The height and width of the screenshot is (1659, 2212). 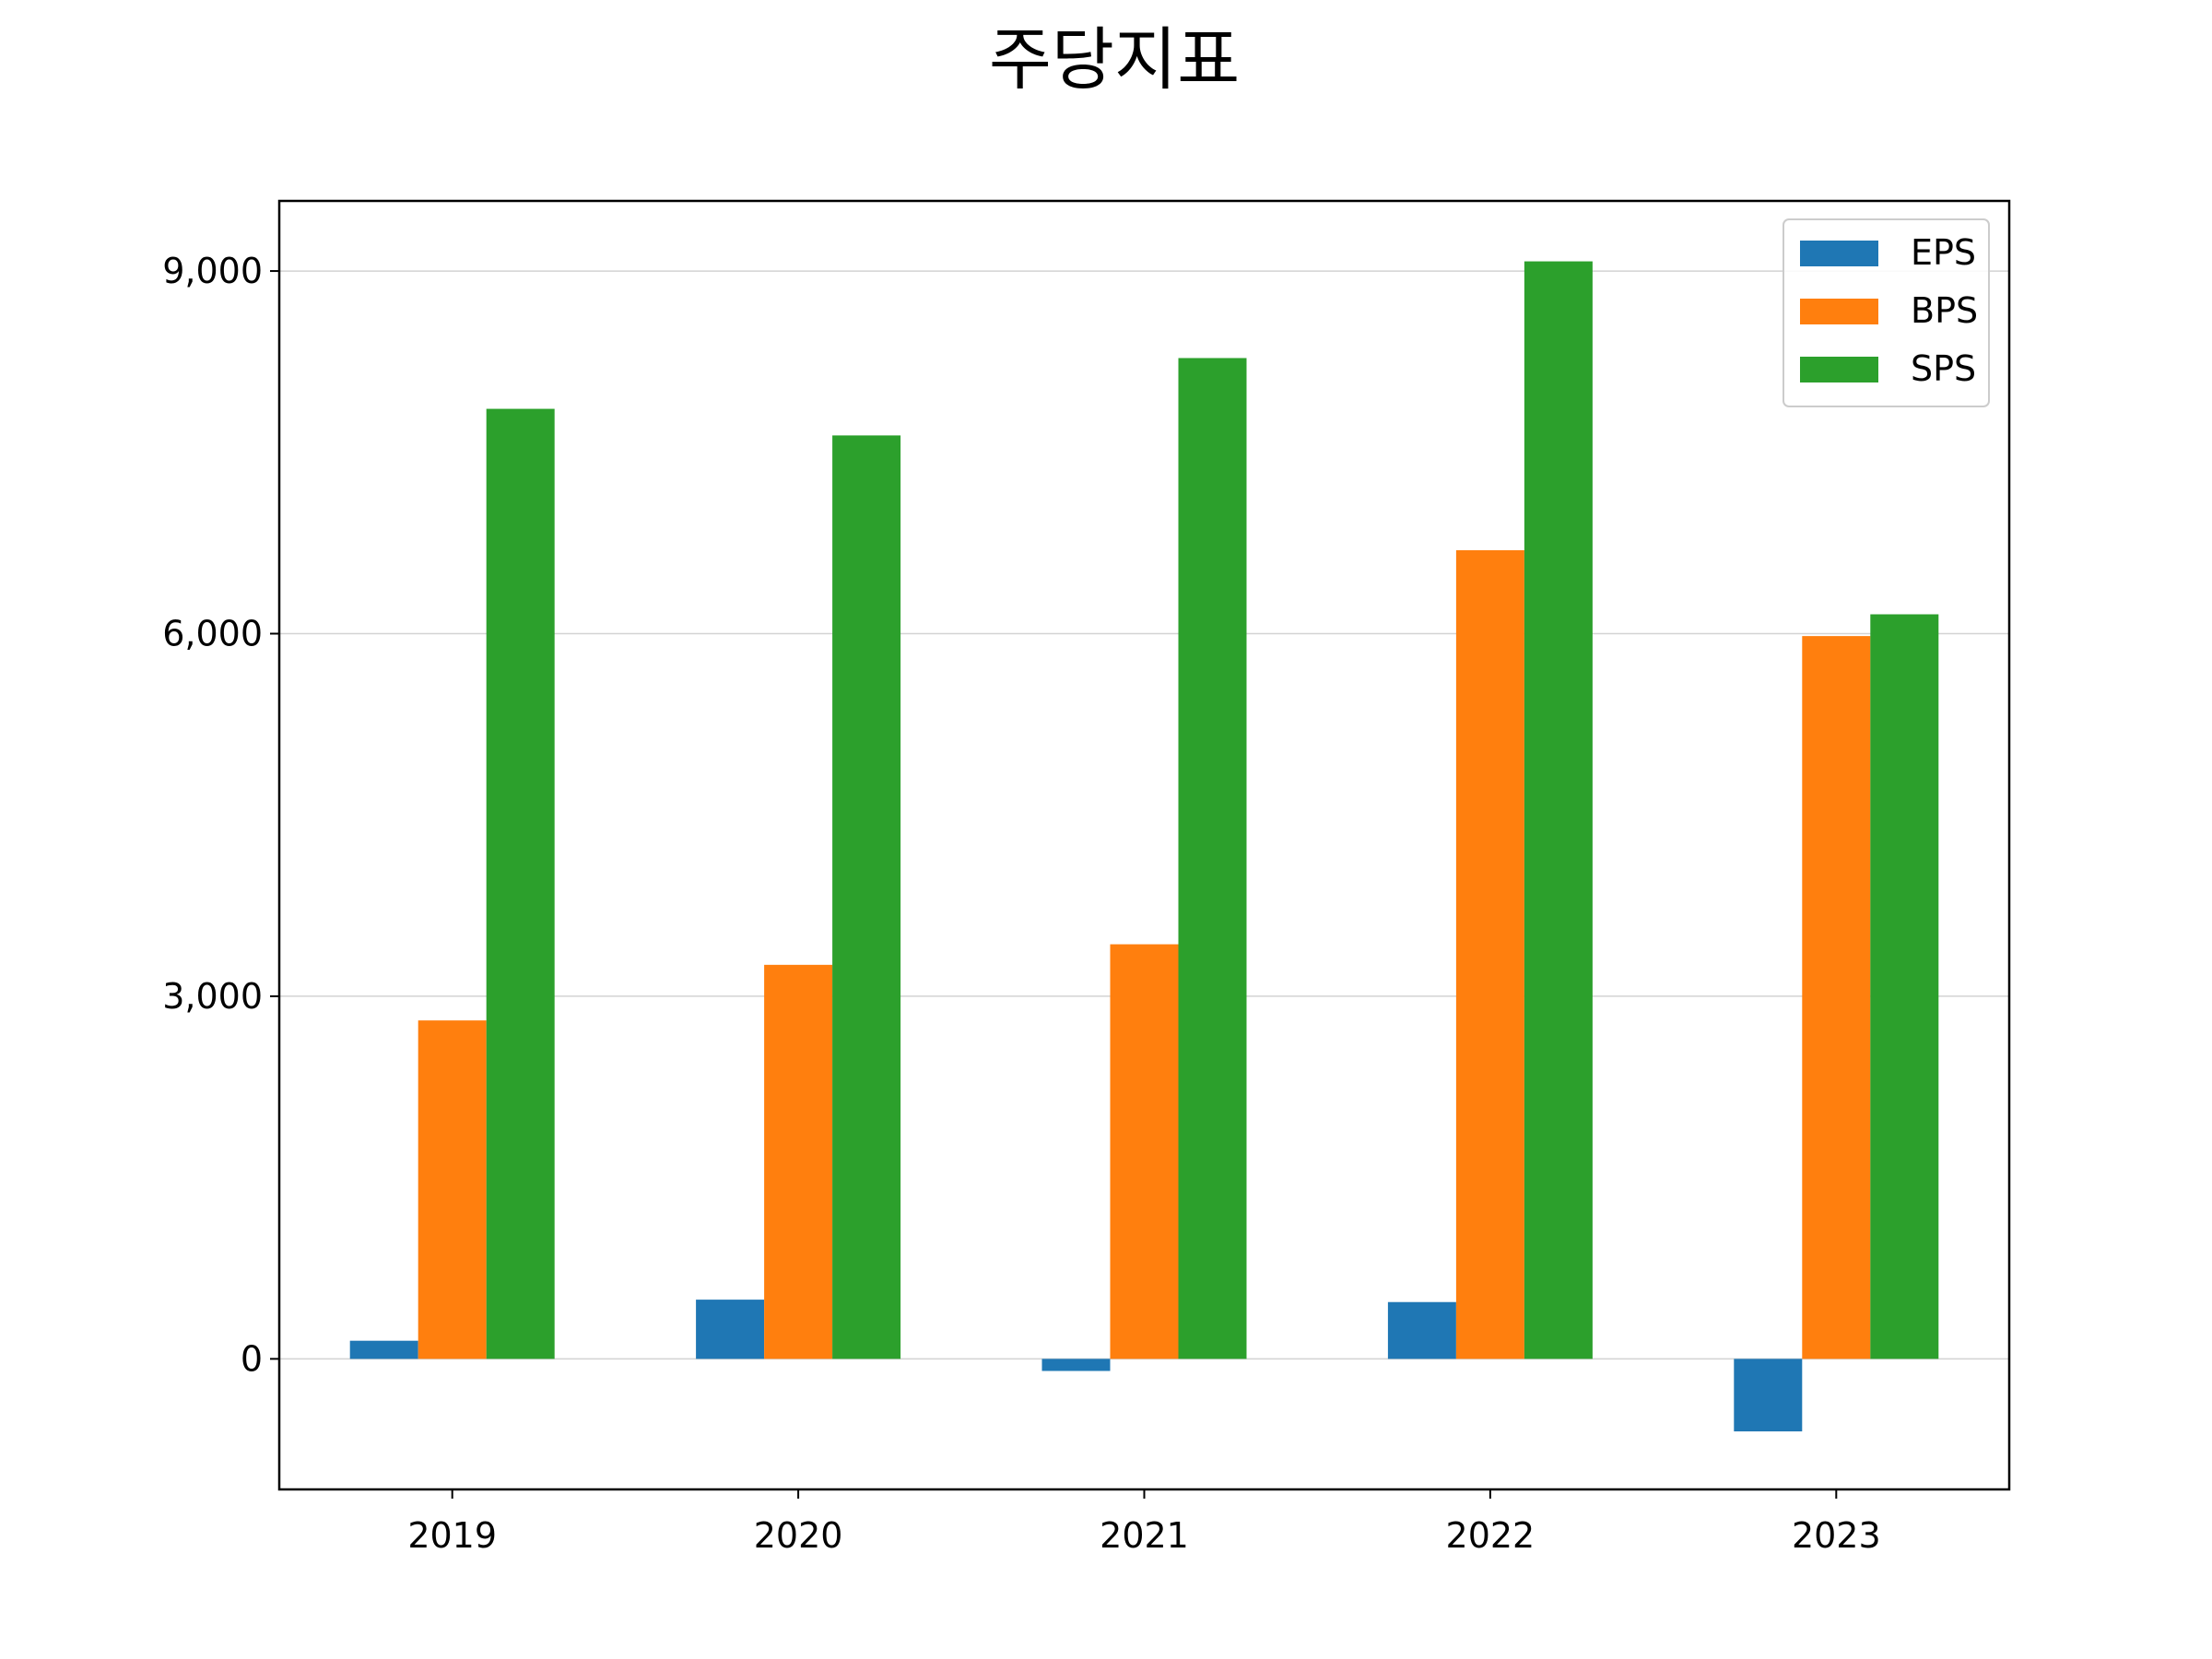 What do you see at coordinates (1490, 1535) in the screenshot?
I see `x-tick-label: 2022` at bounding box center [1490, 1535].